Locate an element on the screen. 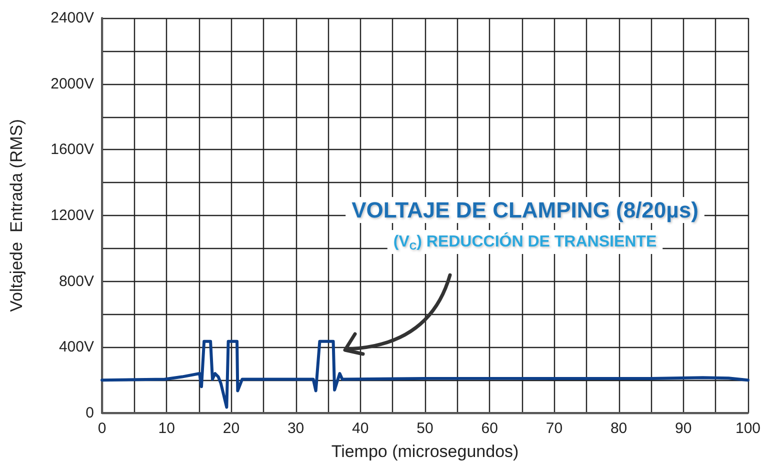 The height and width of the screenshot is (467, 776). y-tick-label: 2000V is located at coordinates (72, 83).